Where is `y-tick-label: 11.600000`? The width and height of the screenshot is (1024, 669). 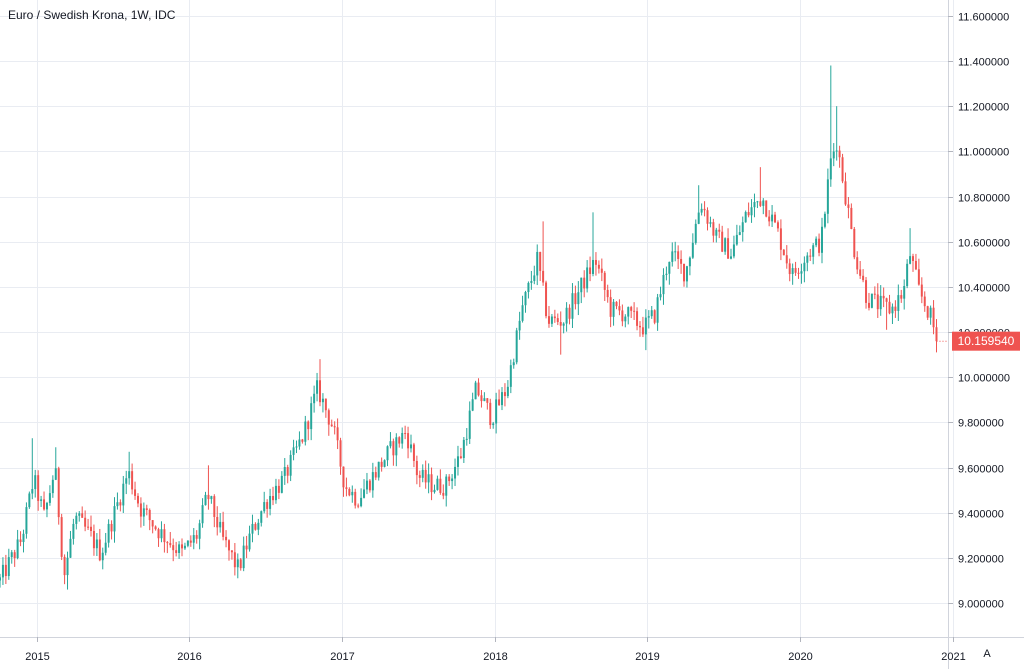
y-tick-label: 11.600000 is located at coordinates (983, 18).